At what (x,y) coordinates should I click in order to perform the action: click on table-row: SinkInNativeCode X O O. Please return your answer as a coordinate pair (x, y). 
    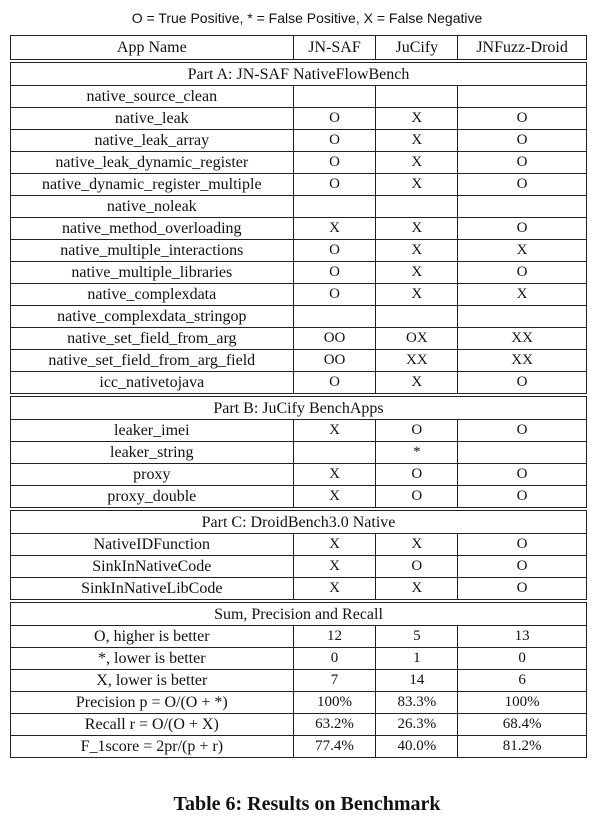
    Looking at the image, I should click on (298, 566).